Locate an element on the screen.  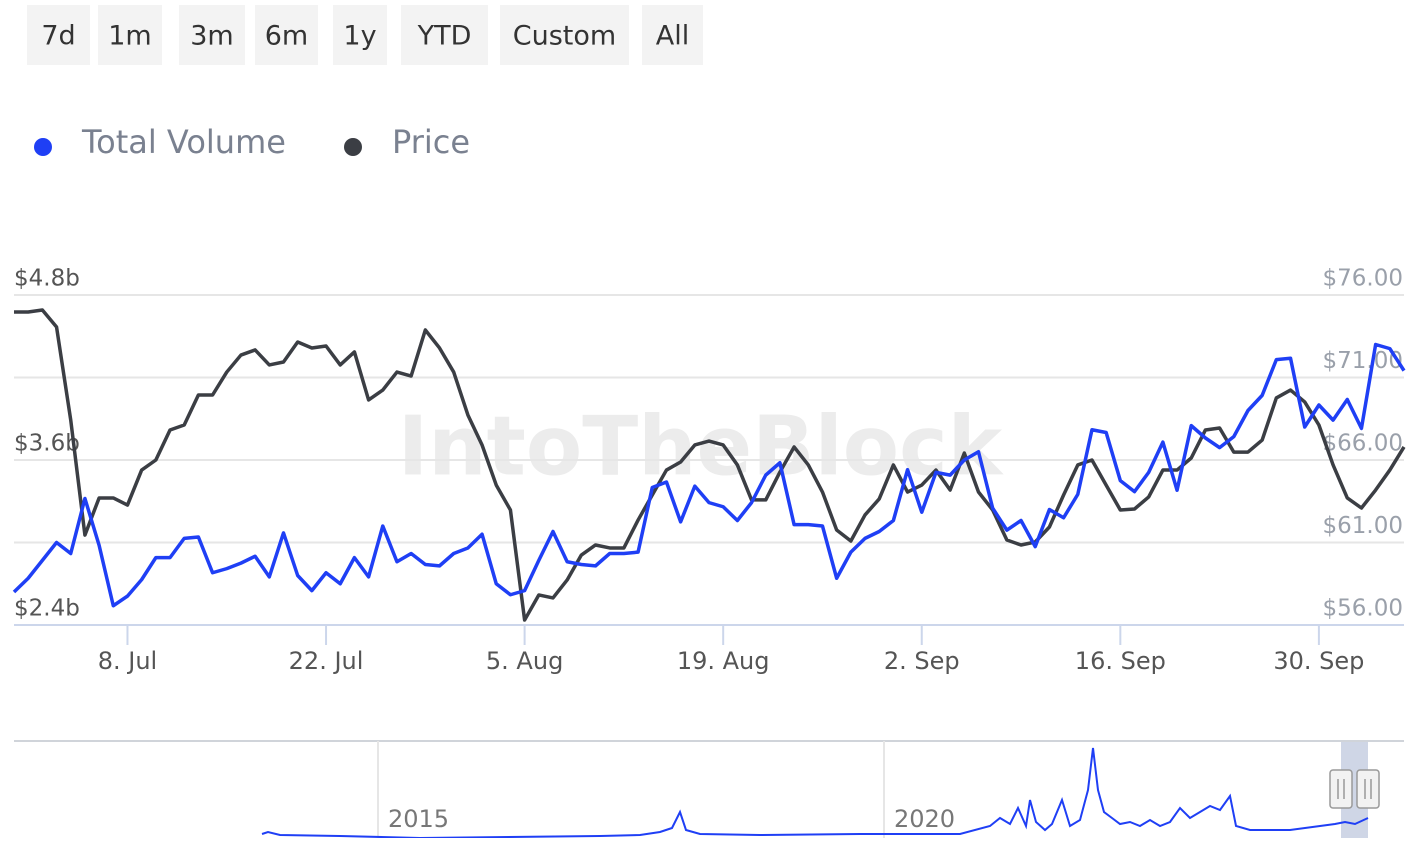
range-button: YTD is located at coordinates (444, 35).